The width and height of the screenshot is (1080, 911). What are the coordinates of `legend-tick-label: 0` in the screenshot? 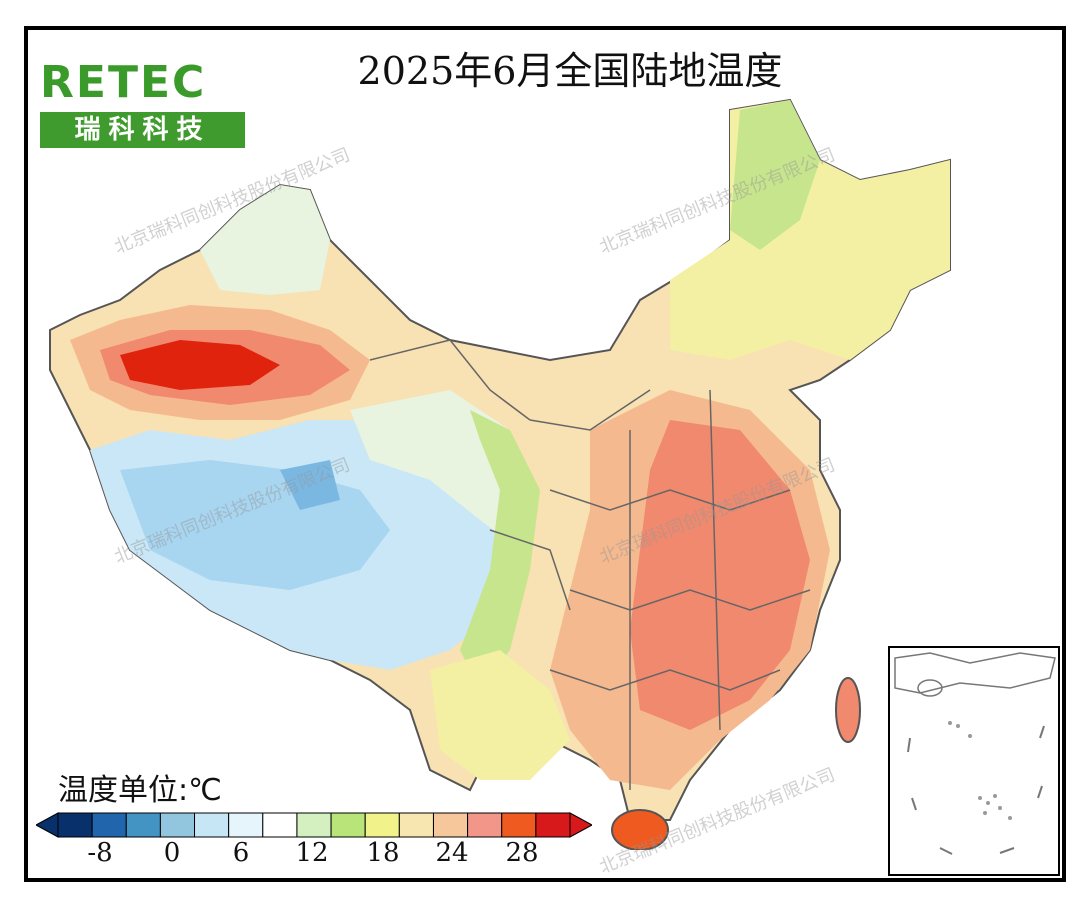 It's located at (172, 853).